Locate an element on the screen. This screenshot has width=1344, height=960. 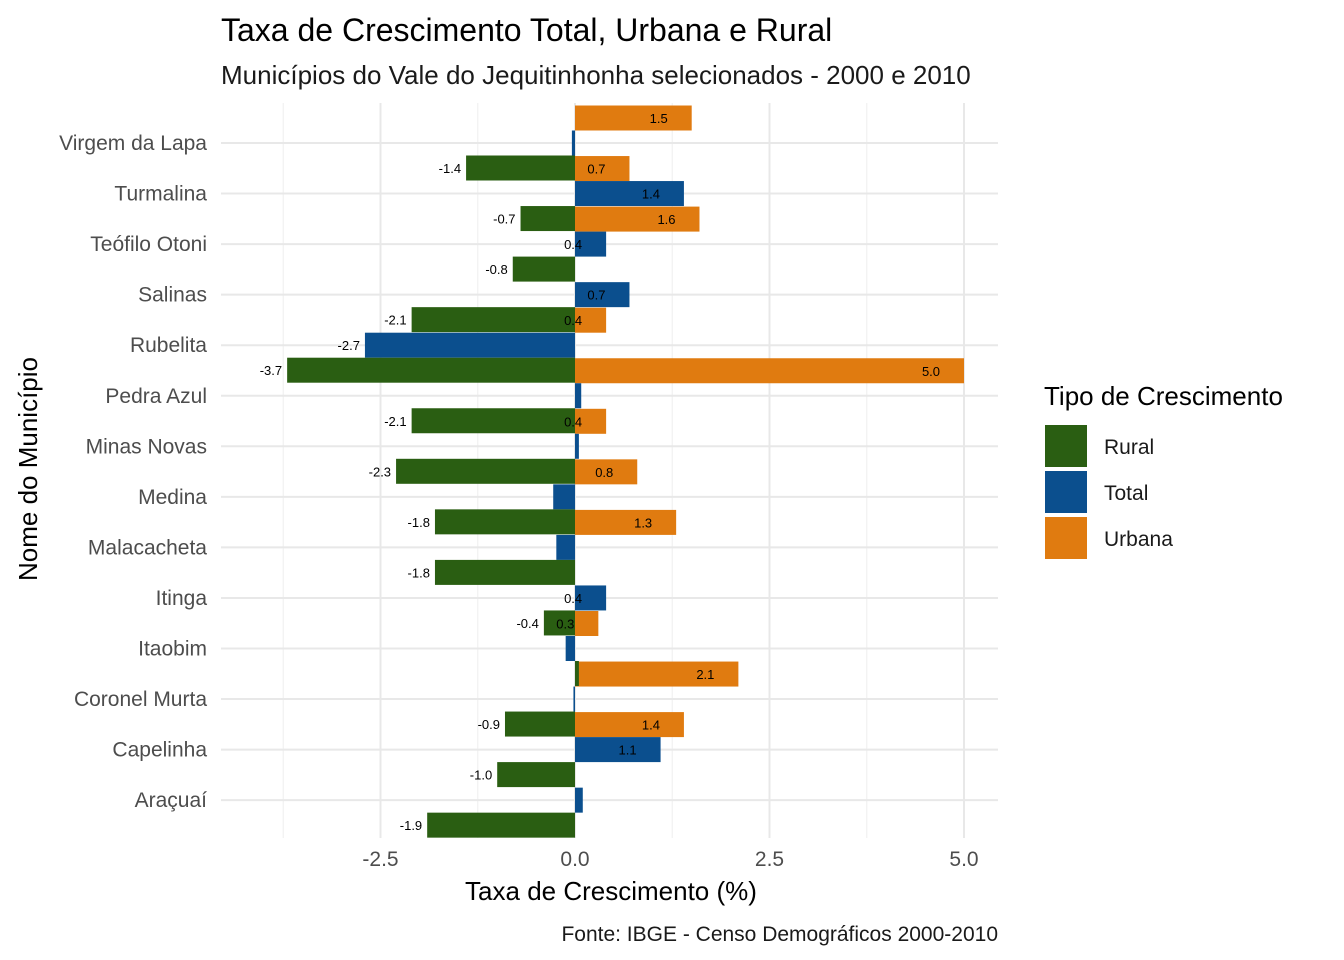
bar-rural-minas-novas is located at coordinates (485, 471).